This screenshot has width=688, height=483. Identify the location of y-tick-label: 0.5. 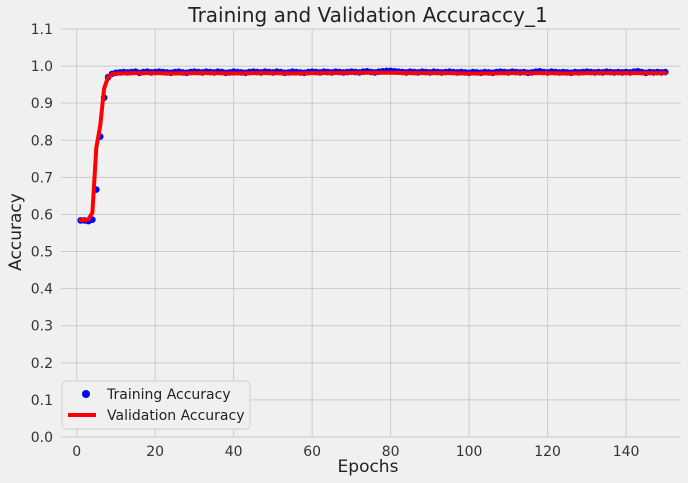
(42, 253).